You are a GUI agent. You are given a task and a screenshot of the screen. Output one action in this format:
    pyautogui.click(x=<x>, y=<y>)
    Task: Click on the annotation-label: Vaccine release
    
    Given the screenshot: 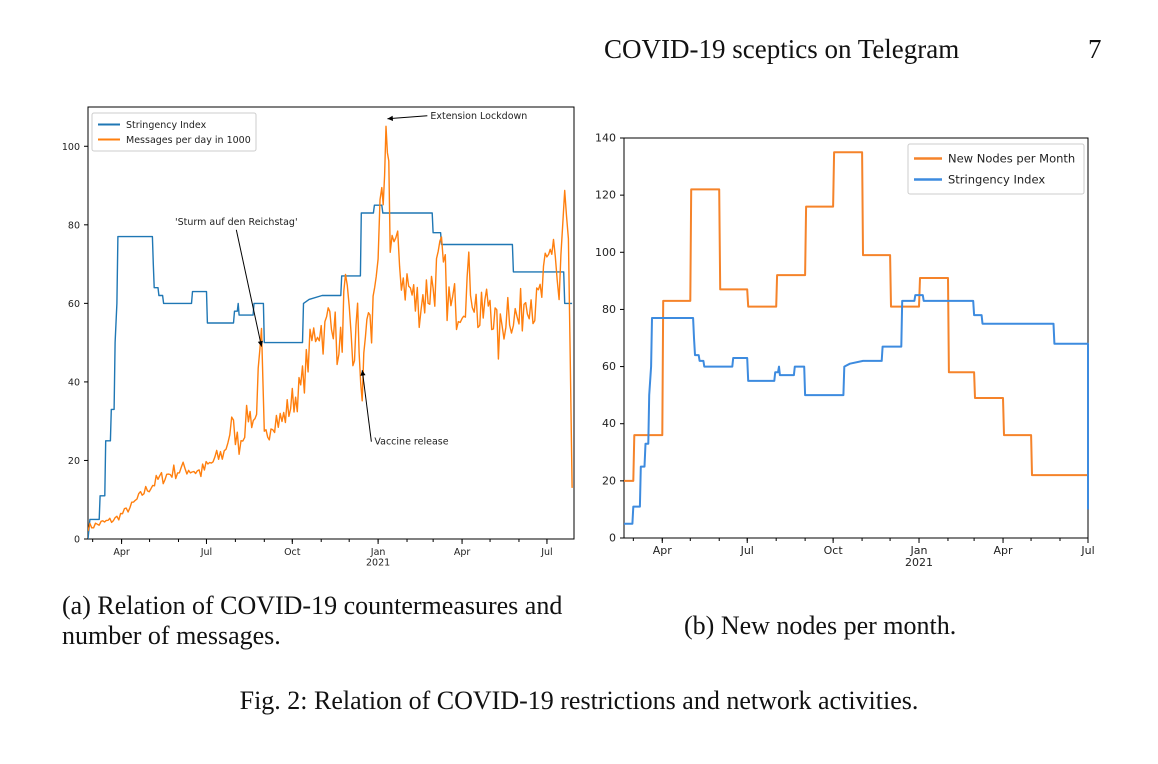 What is the action you would take?
    pyautogui.click(x=411, y=442)
    